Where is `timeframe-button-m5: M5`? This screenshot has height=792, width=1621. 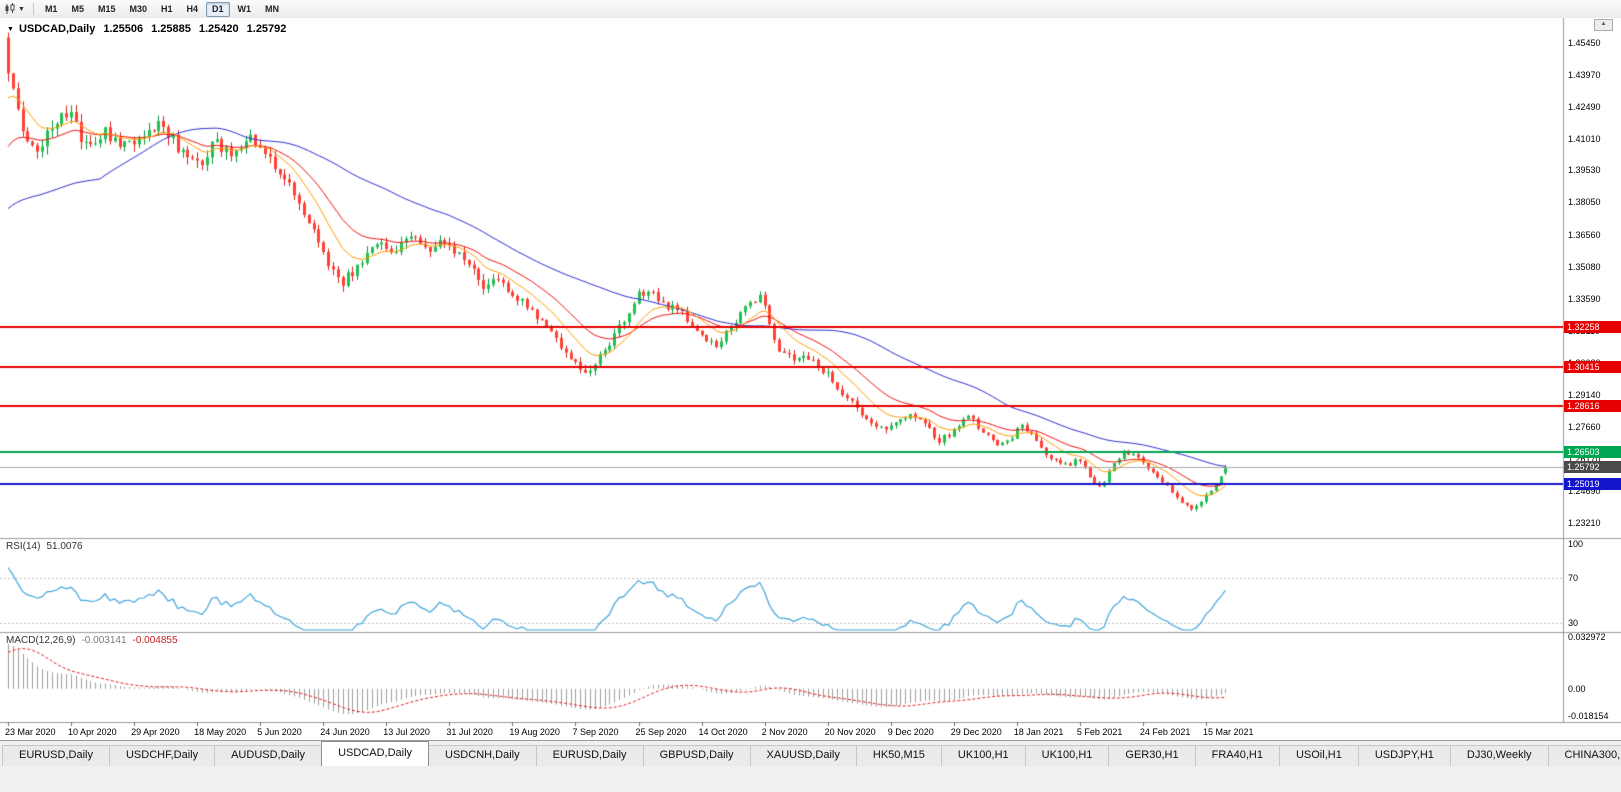
timeframe-button-m5: M5 is located at coordinates (77, 8).